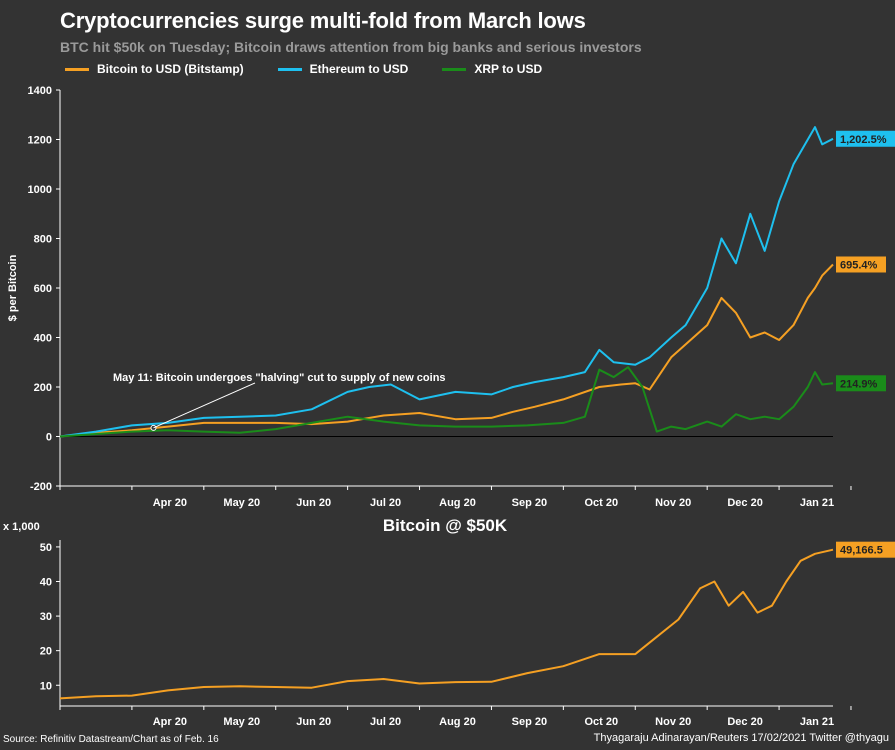  What do you see at coordinates (43, 289) in the screenshot?
I see `y-tick-label: 600` at bounding box center [43, 289].